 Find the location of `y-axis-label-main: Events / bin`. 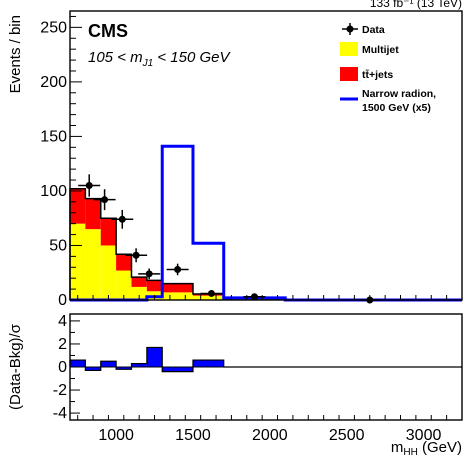

y-axis-label-main: Events / bin is located at coordinates (15, 54).